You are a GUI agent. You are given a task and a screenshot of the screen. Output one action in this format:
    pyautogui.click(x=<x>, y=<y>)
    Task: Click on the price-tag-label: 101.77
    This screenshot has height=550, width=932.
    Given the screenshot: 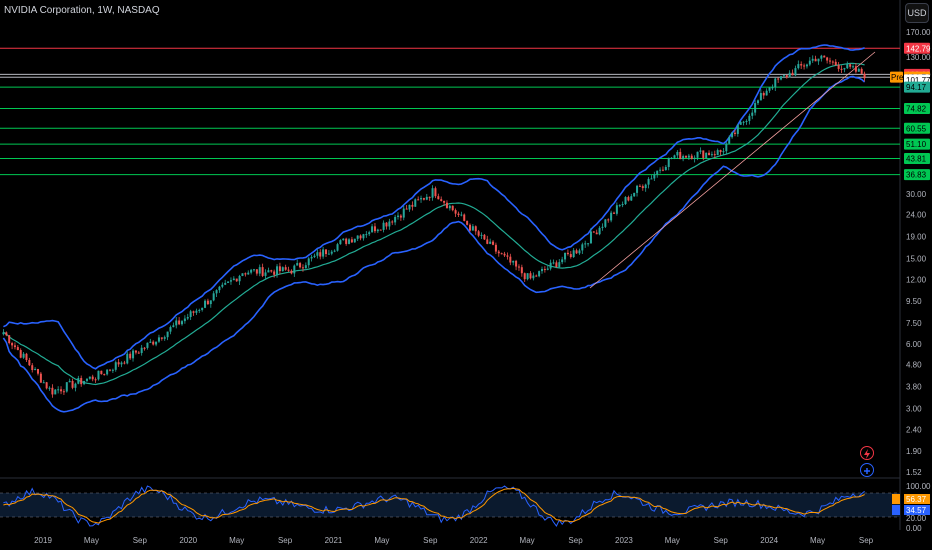 What is the action you would take?
    pyautogui.click(x=918, y=80)
    